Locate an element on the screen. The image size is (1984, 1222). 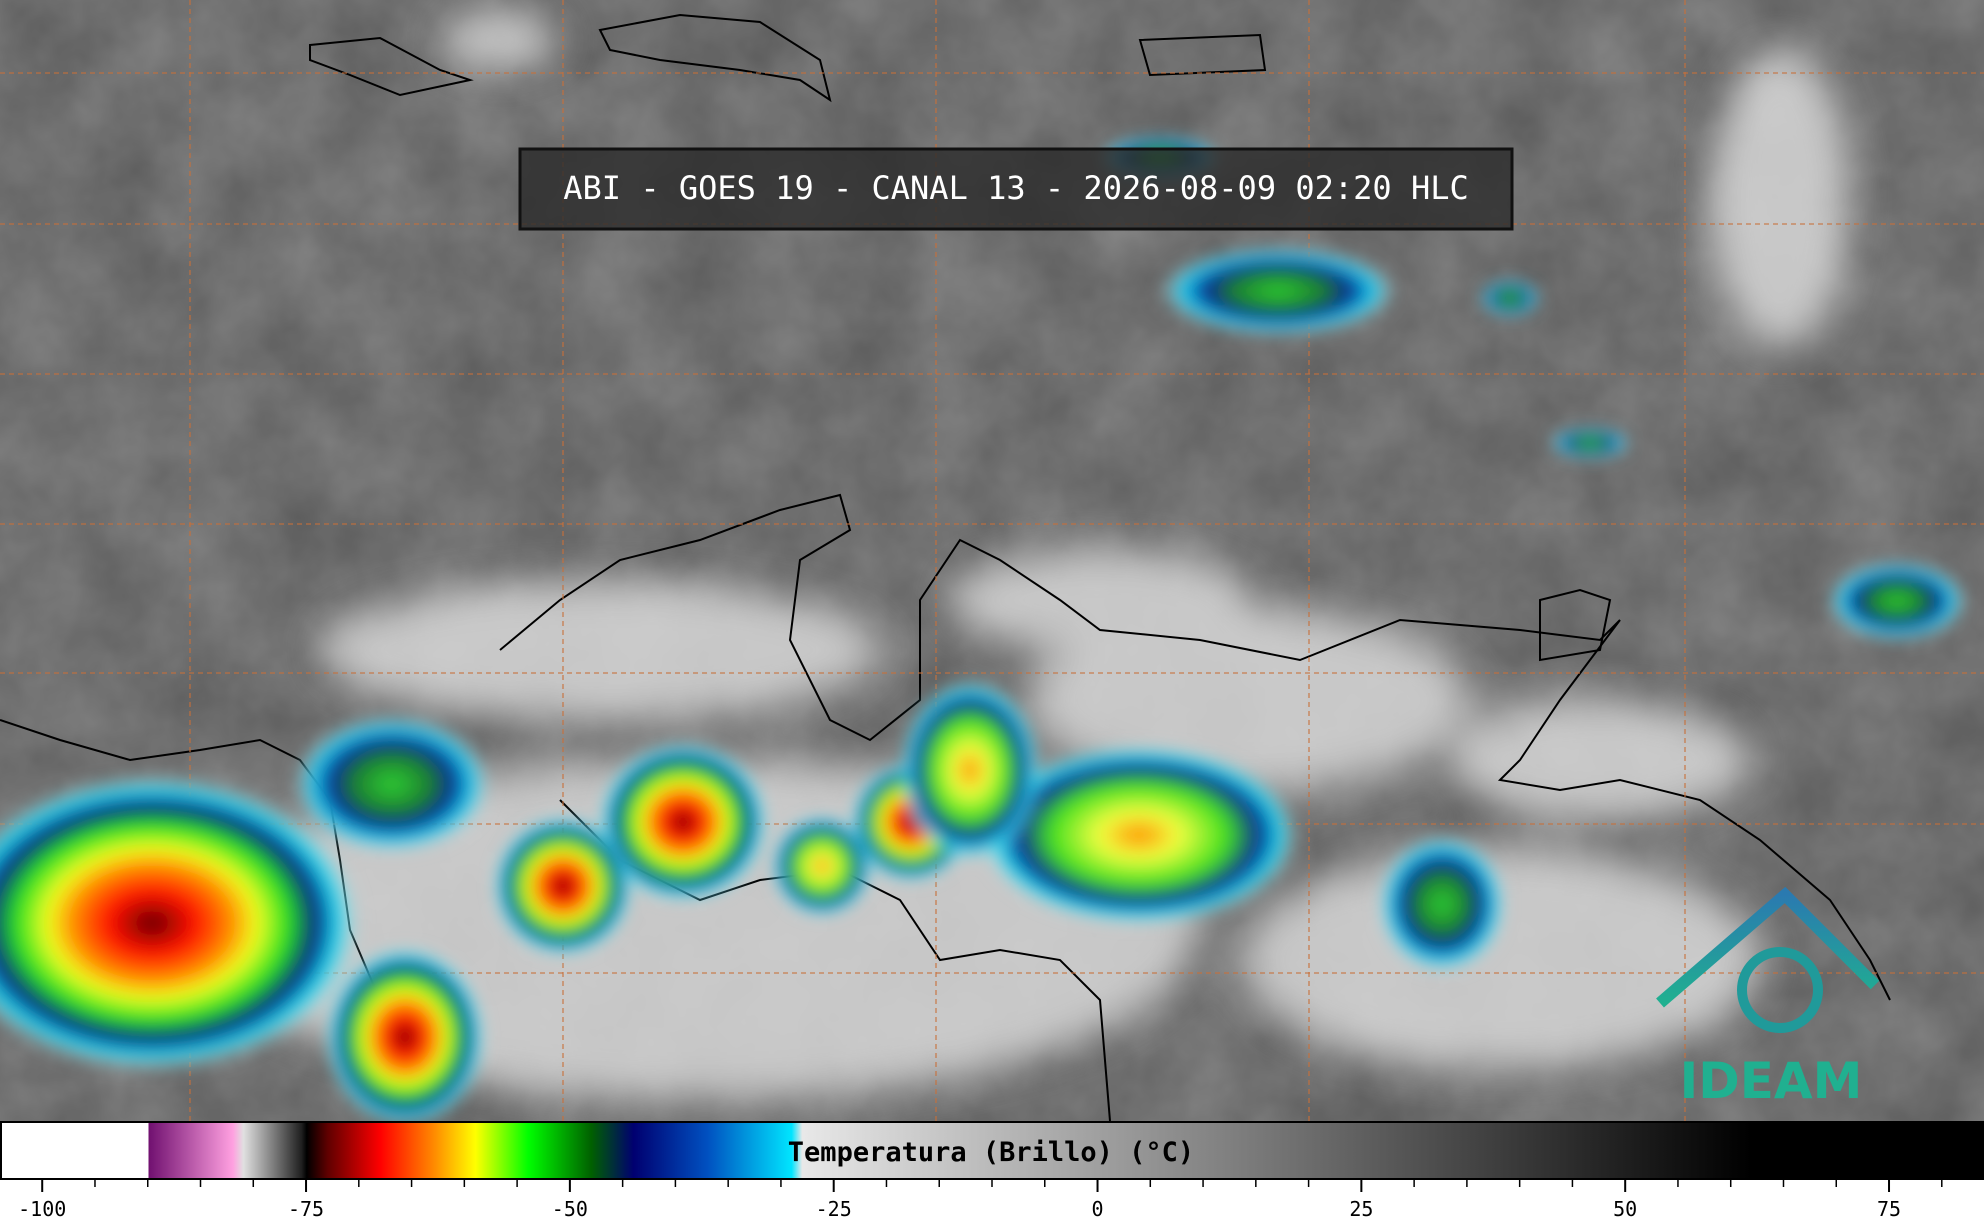
logo: IDEAM is located at coordinates (1768, 998).